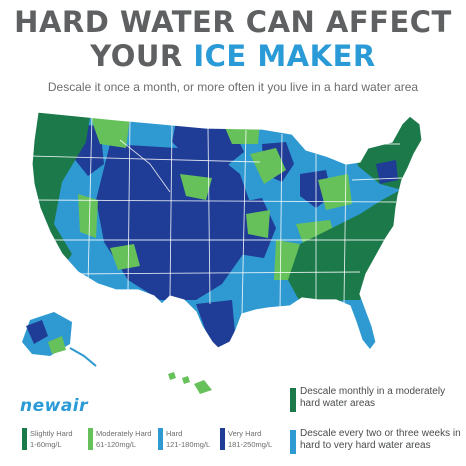 Image resolution: width=466 pixels, height=466 pixels. I want to click on legend-slightly-hard: Slightly Hard 1-60mg/L, so click(47, 439).